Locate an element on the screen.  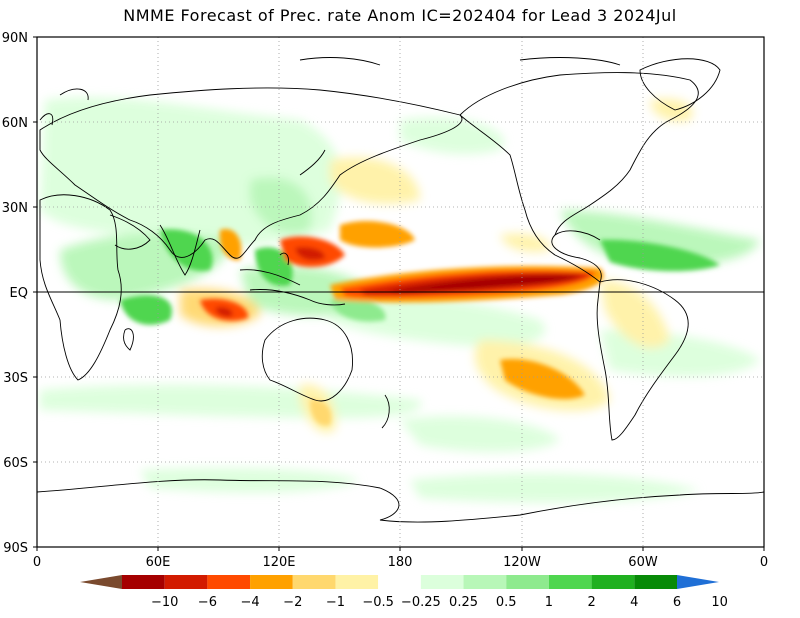
lat-label-30s: 30S is located at coordinates (15, 378).